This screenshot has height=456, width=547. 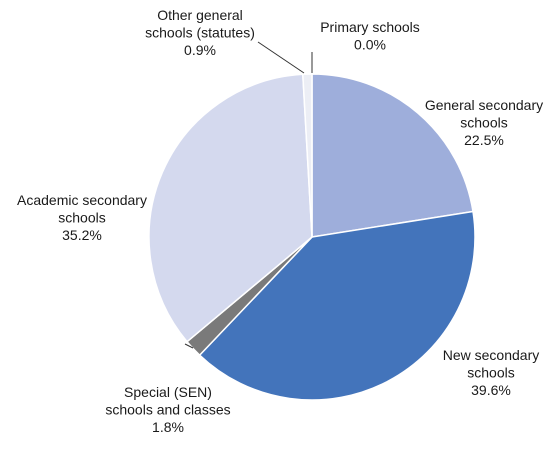 What do you see at coordinates (281, 57) in the screenshot?
I see `leader-line-other-general-schools-statutes` at bounding box center [281, 57].